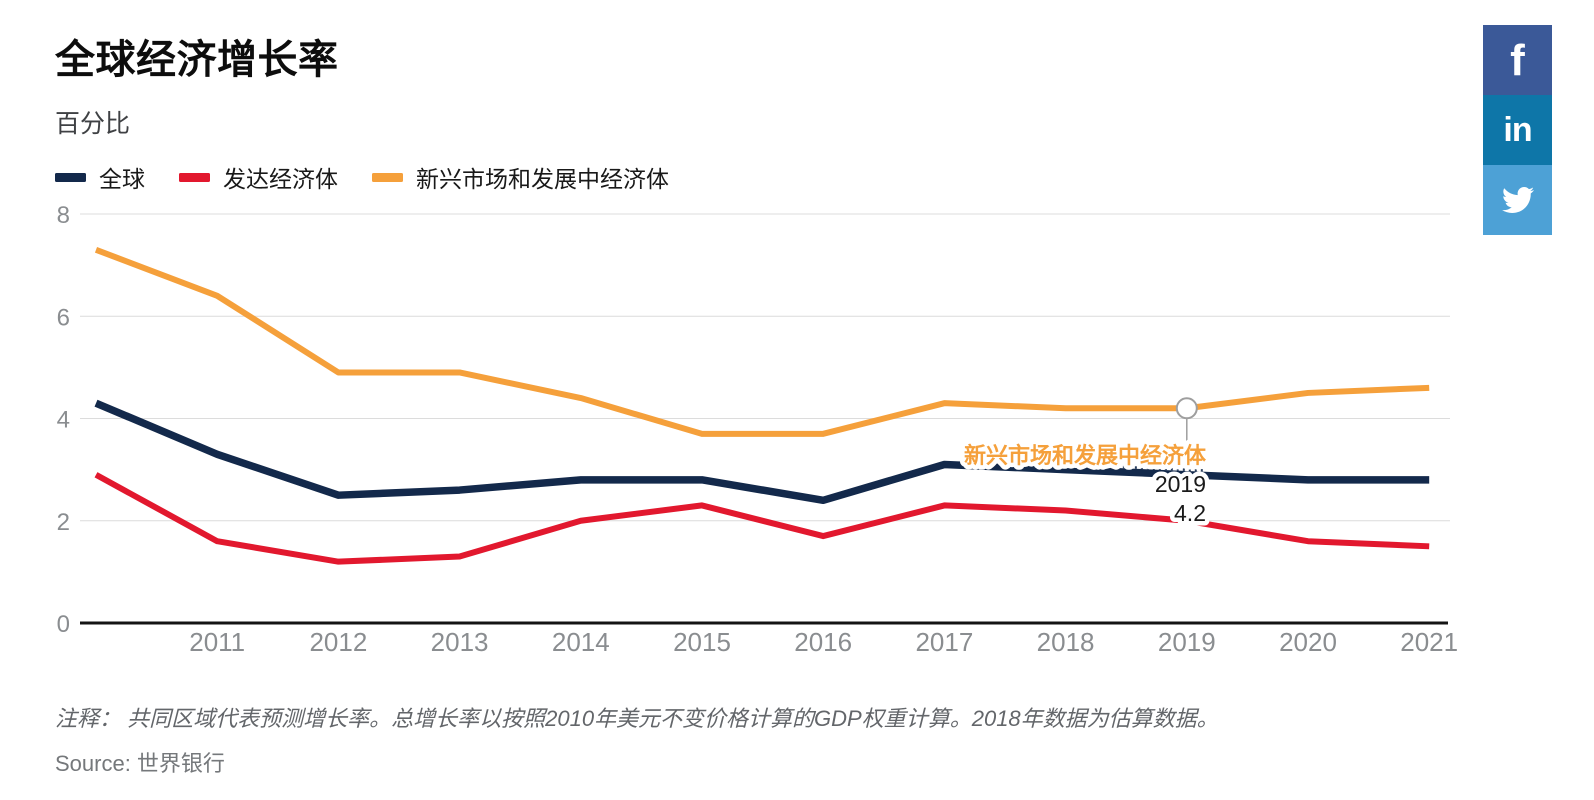 This screenshot has width=1594, height=800. I want to click on legend-item-global: 全球, so click(100, 177).